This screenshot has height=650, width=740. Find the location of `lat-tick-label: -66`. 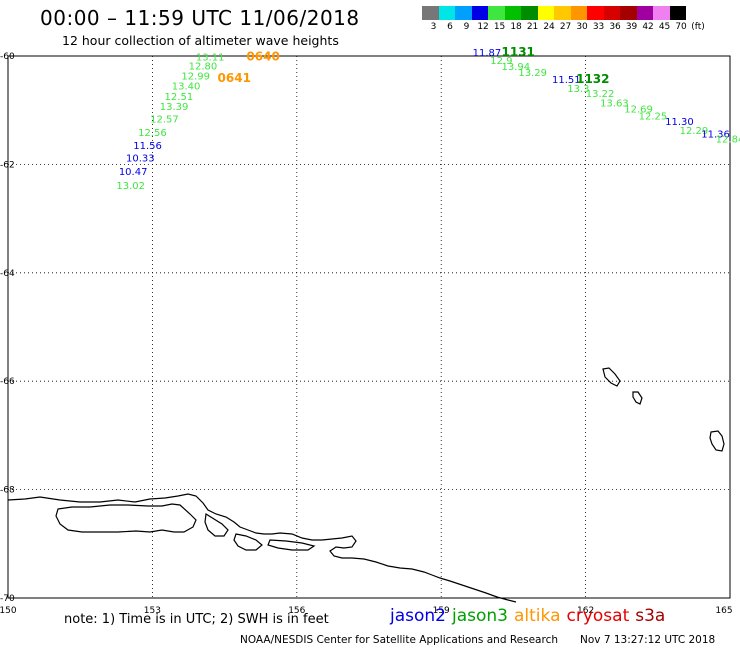

lat-tick-label: -66 is located at coordinates (7, 382).